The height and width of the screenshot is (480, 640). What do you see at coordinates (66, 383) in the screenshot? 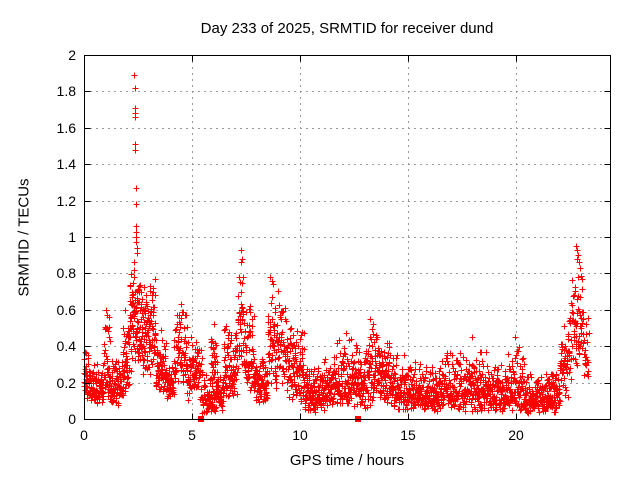
I see `y-tick-label-0.2: 0.2` at bounding box center [66, 383].